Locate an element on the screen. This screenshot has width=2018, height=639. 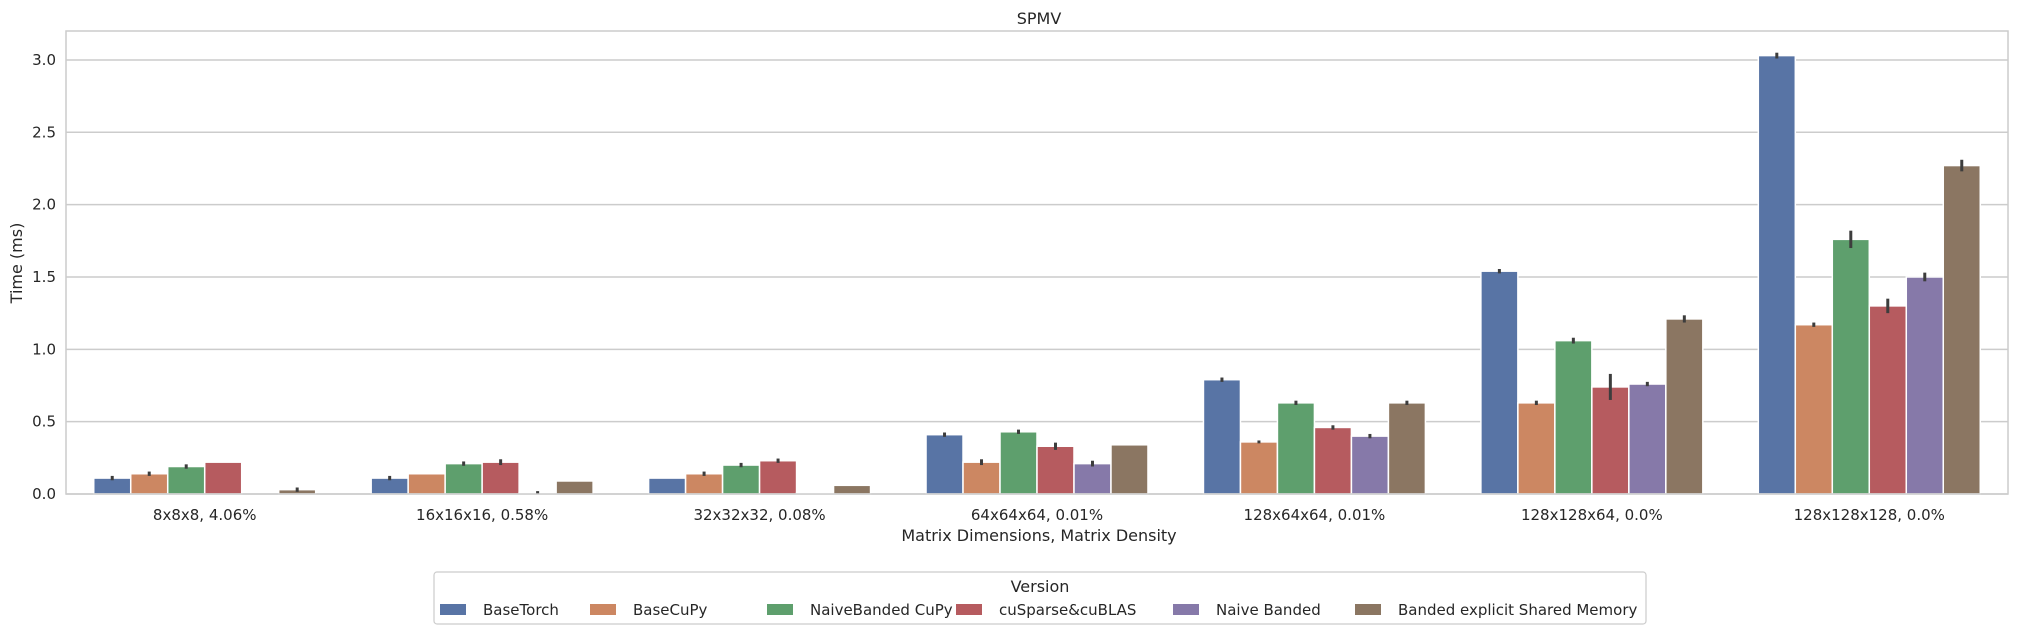
chart-title: SPMV is located at coordinates (1039, 18).